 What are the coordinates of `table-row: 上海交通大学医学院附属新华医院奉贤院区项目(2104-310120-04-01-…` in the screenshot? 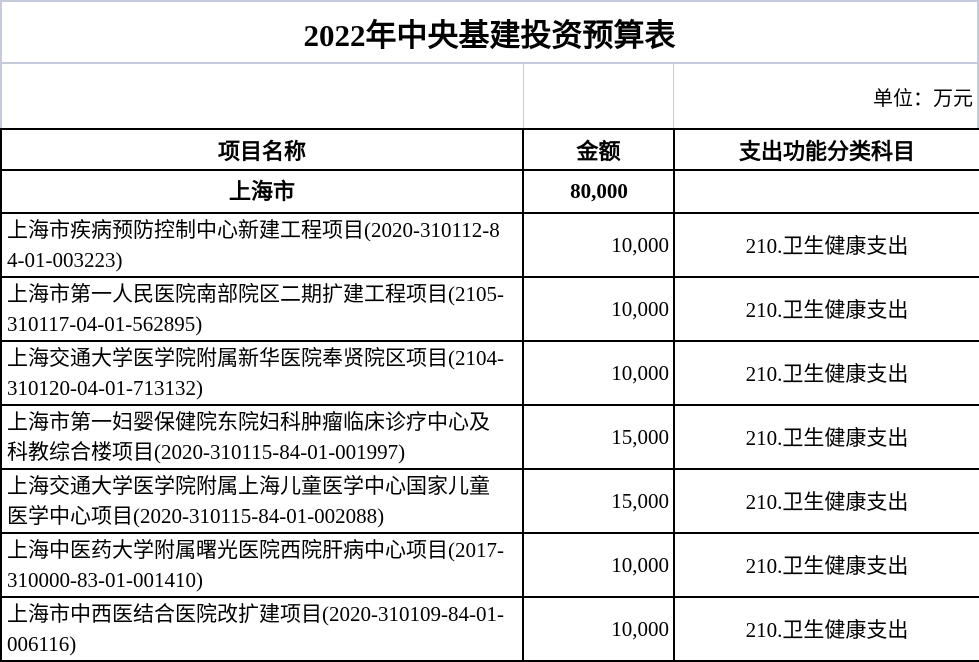 It's located at (489, 373).